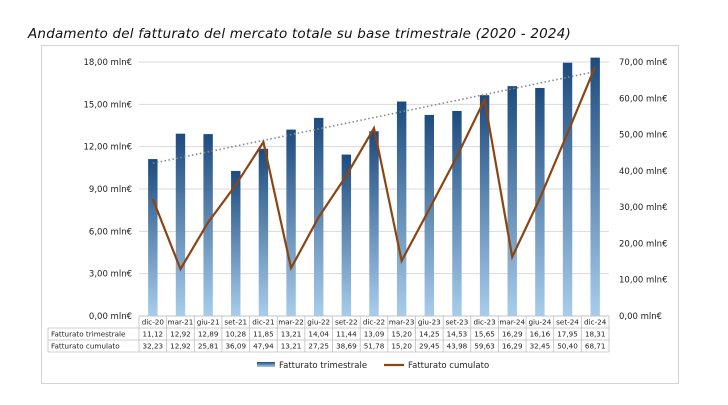 This screenshot has height=405, width=728. What do you see at coordinates (567, 346) in the screenshot?
I see `table-cell-cumulative: 50,40` at bounding box center [567, 346].